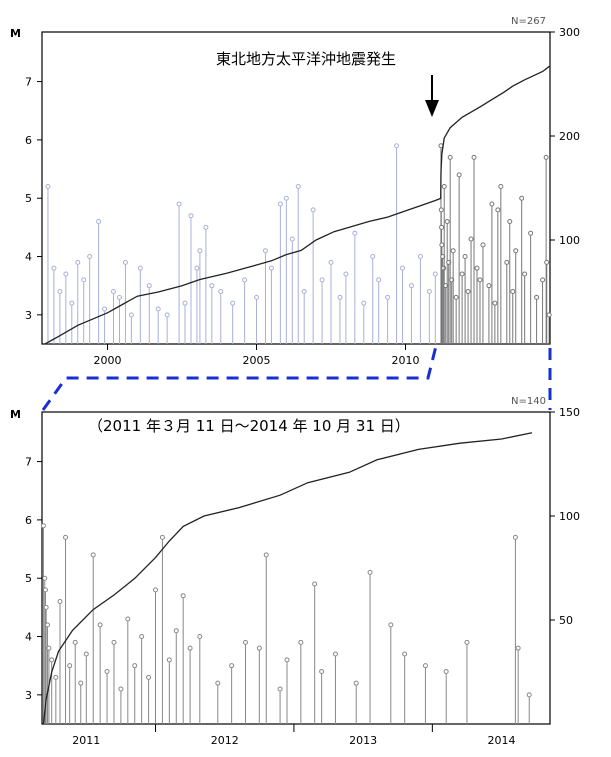 Image resolution: width=611 pixels, height=757 pixels. Describe the element at coordinates (405, 360) in the screenshot. I see `x-tick-label: 2010` at that location.